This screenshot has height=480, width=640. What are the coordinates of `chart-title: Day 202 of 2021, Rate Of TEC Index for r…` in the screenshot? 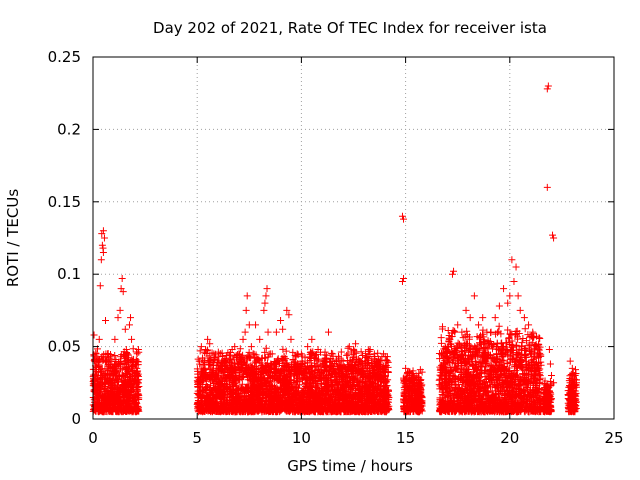 It's located at (350, 28).